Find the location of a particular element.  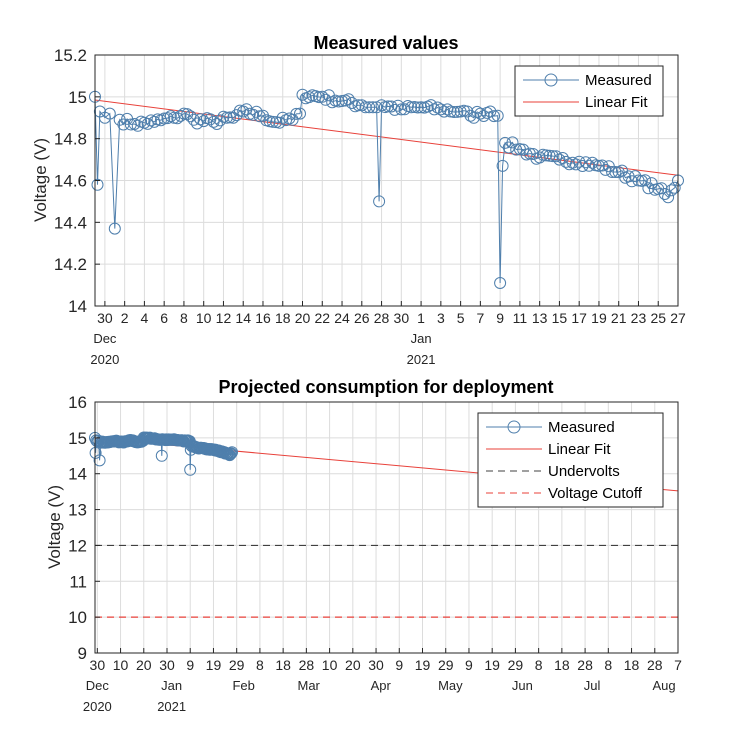

x-month-label: Feb is located at coordinates (243, 685).